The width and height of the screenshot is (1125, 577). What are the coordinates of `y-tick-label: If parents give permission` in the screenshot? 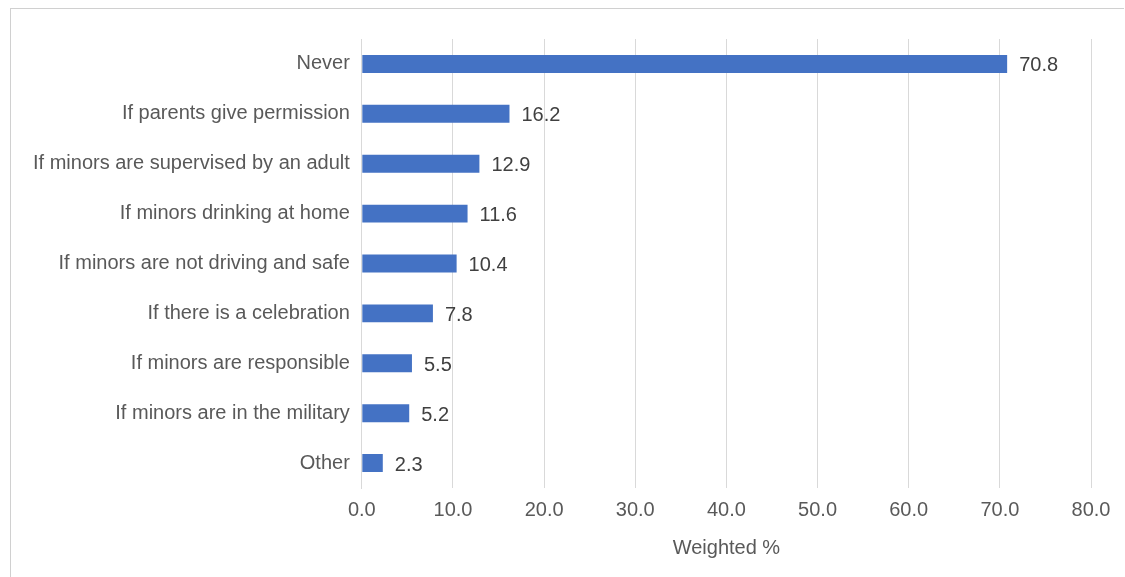 It's located at (235, 112).